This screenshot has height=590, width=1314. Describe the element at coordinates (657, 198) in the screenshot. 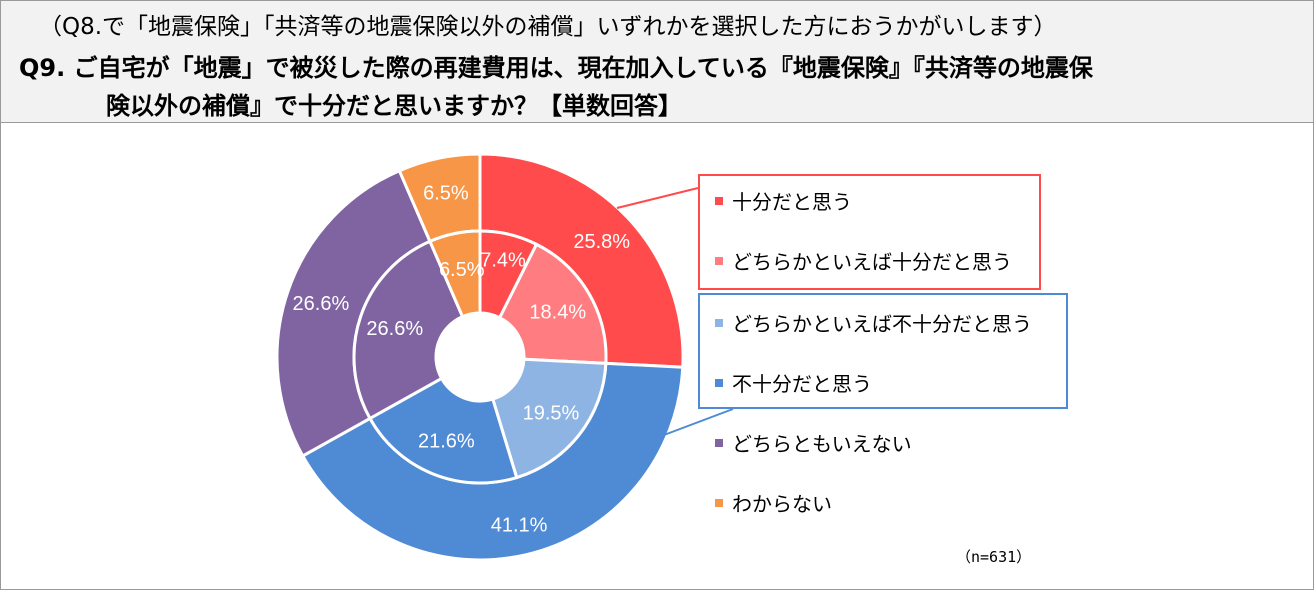

I see `sufficient-leader-line` at that location.